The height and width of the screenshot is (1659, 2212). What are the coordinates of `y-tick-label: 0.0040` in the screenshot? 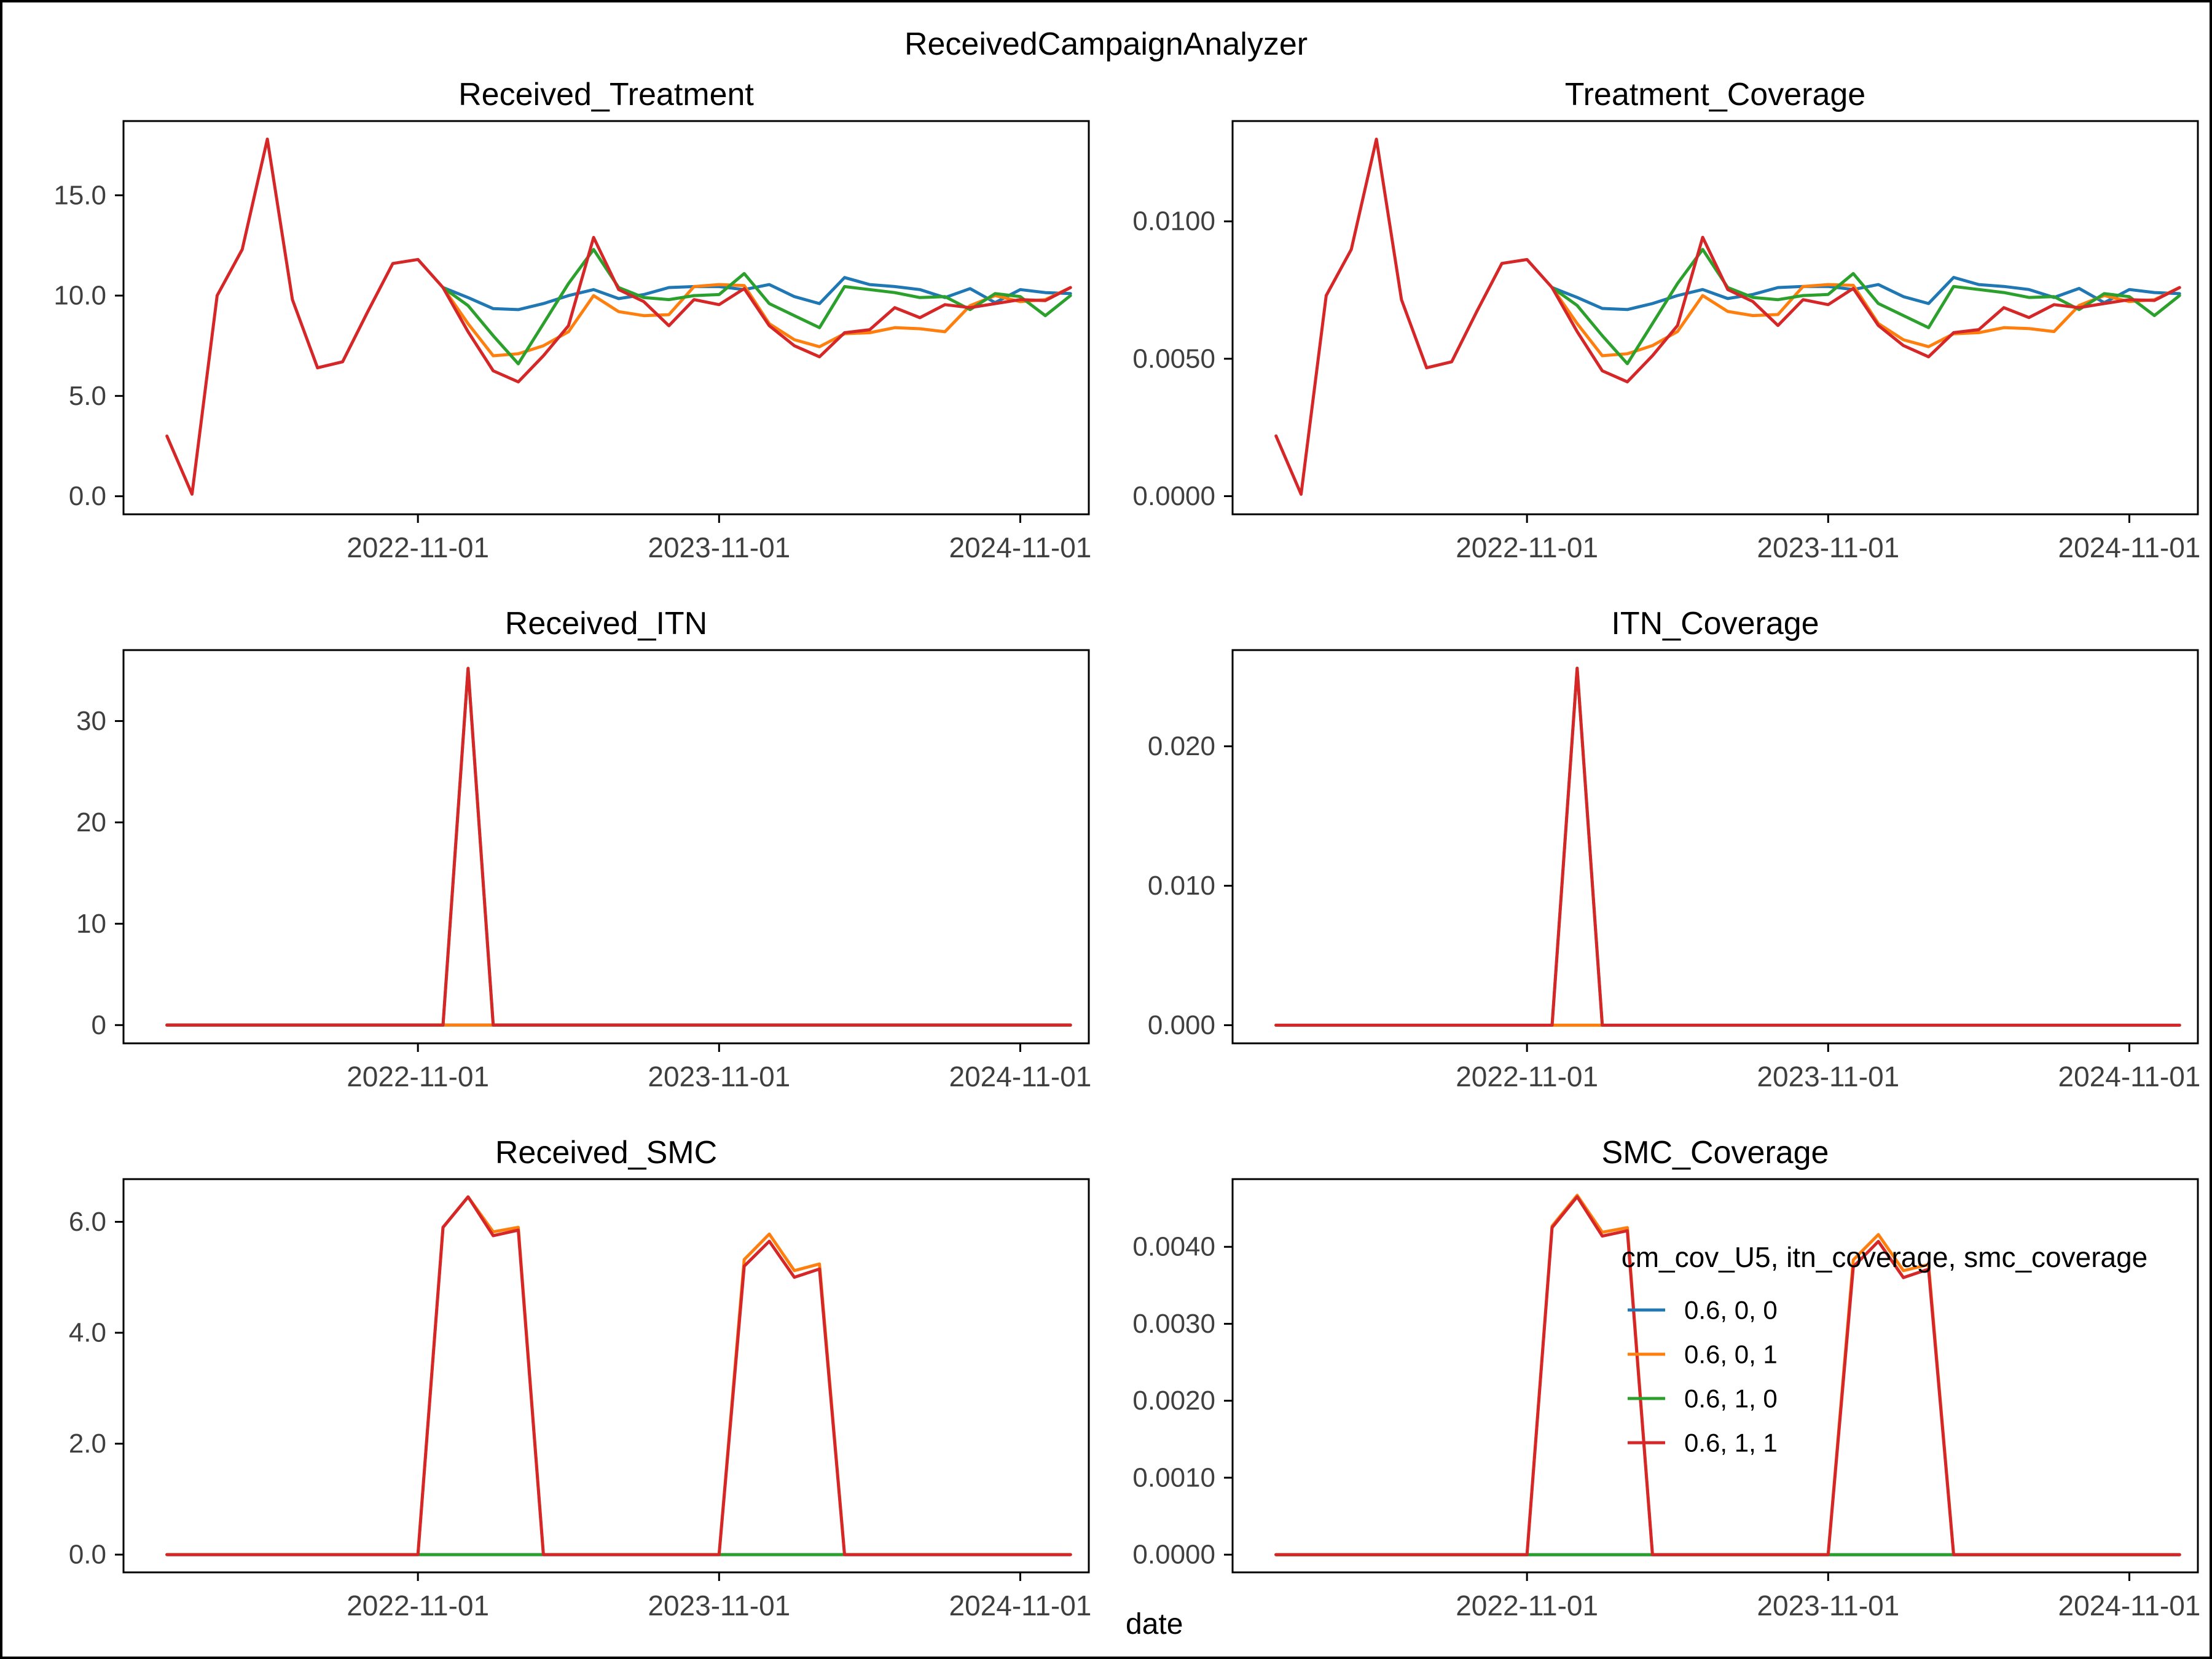 It's located at (1173, 1247).